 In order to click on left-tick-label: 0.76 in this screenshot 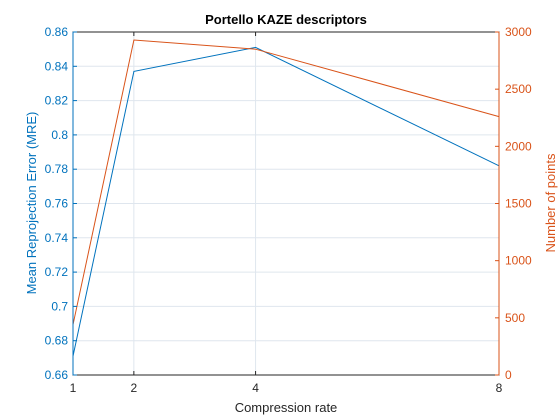, I will do `click(57, 204)`.